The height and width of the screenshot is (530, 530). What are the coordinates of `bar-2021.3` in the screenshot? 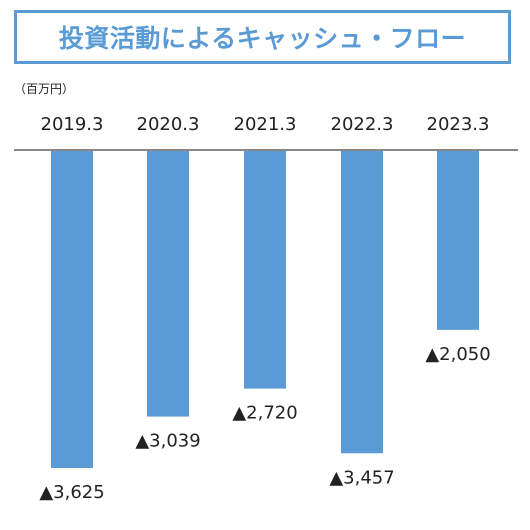 It's located at (265, 269).